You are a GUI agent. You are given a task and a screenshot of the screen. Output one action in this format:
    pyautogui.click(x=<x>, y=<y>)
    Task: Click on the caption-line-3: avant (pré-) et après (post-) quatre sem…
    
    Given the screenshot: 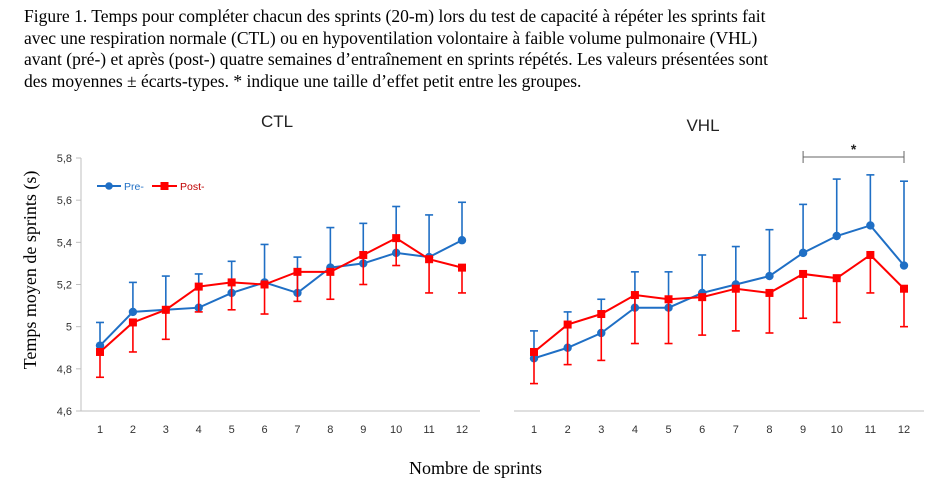 What is the action you would take?
    pyautogui.click(x=396, y=59)
    